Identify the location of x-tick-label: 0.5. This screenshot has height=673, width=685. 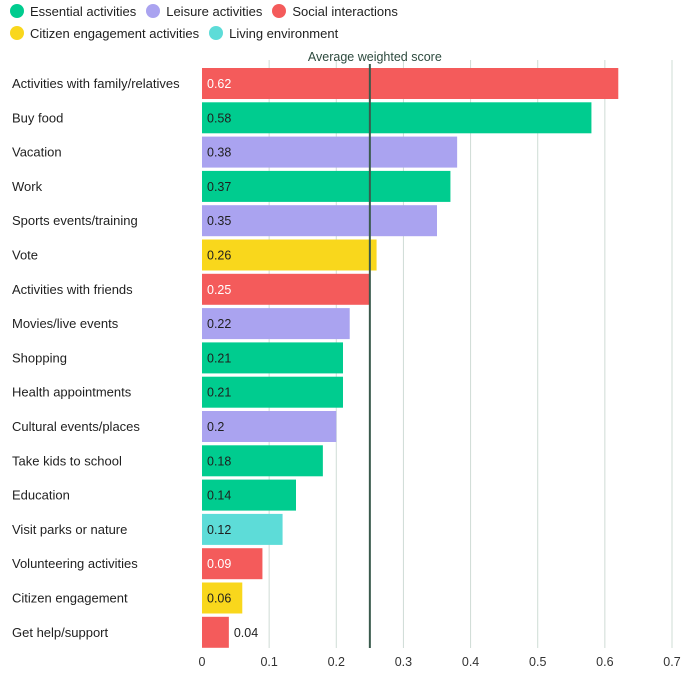
(537, 662).